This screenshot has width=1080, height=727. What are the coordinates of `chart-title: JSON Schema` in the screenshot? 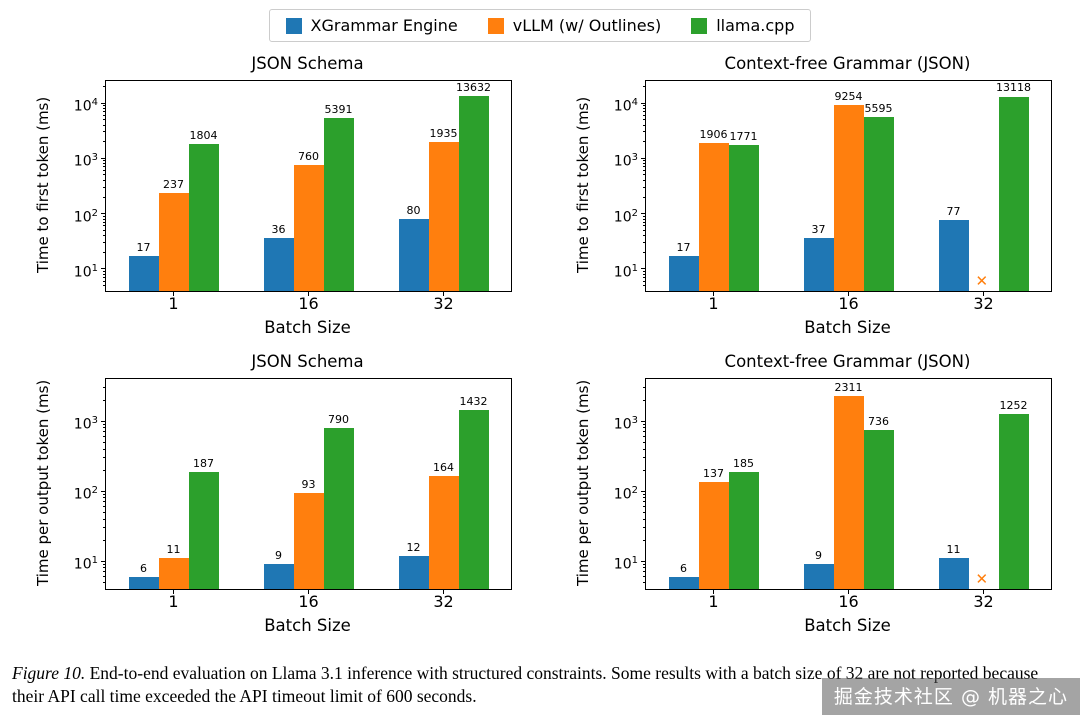 It's located at (307, 361).